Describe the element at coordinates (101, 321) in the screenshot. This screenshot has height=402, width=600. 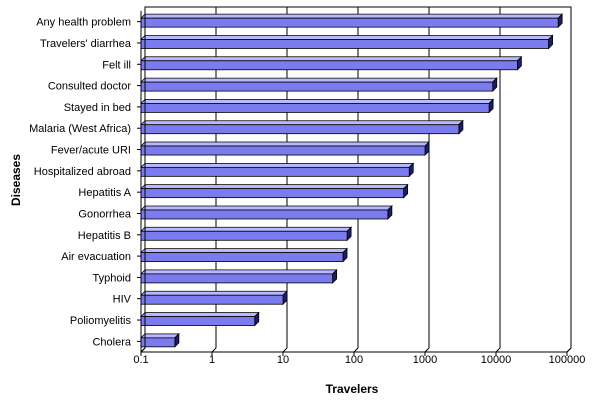
I see `y-tick-label: Poliomyelitis` at that location.